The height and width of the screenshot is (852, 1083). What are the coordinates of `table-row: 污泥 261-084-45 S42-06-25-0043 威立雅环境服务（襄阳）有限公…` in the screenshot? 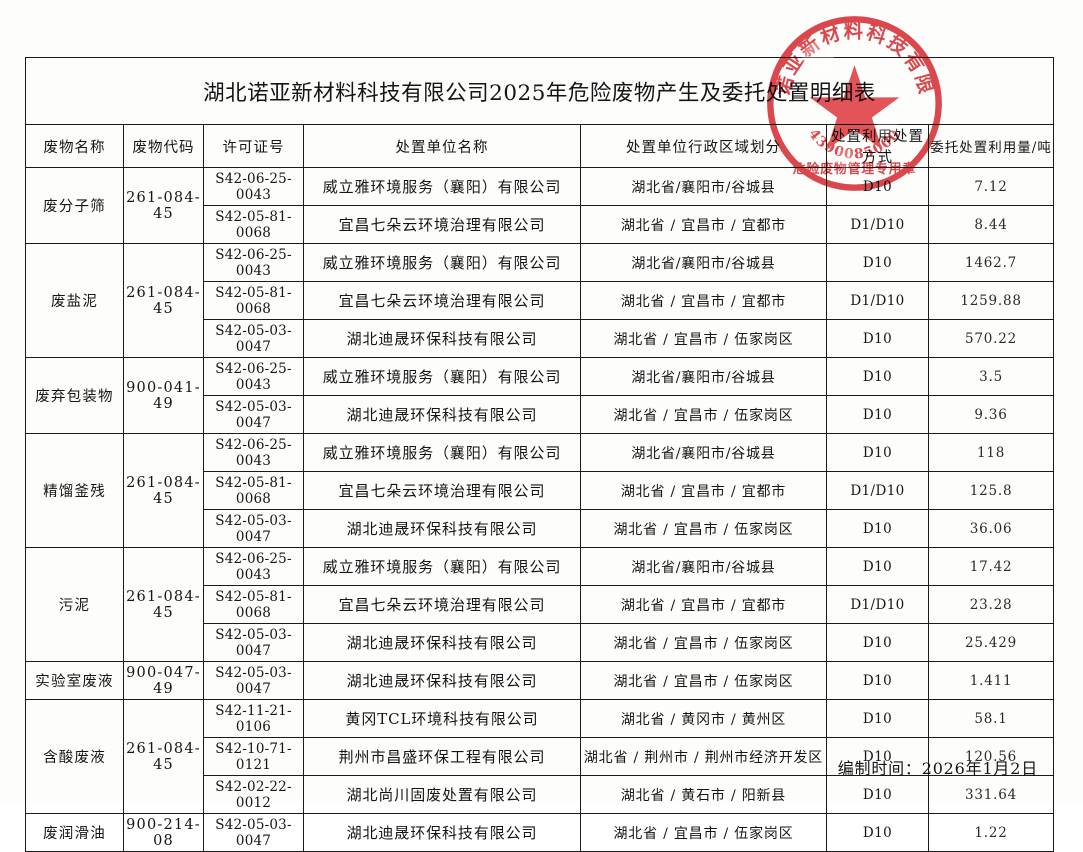 It's located at (540, 604).